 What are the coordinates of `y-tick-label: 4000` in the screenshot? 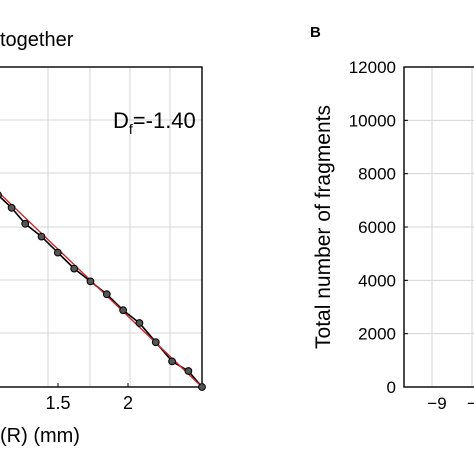 It's located at (377, 280).